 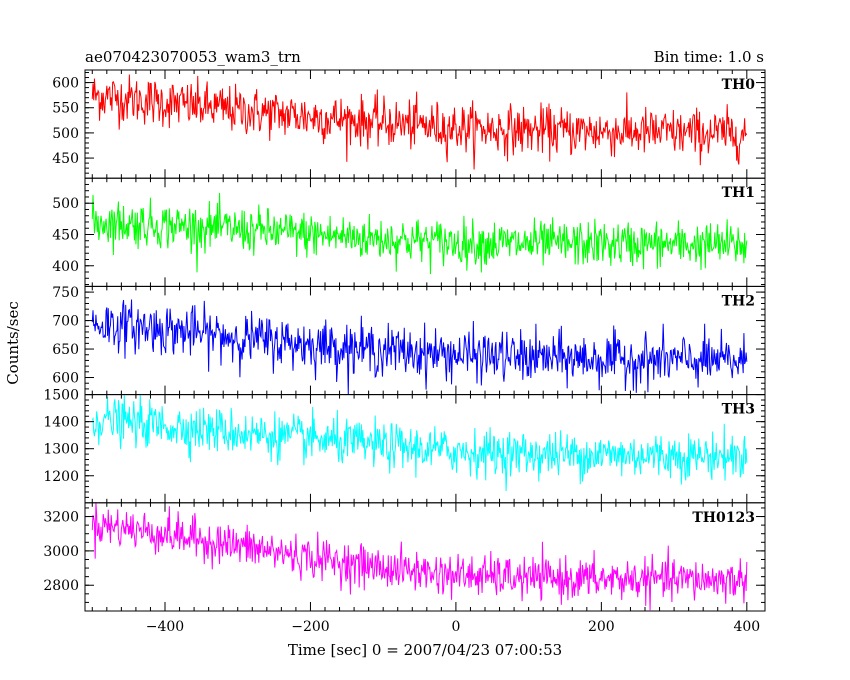 What do you see at coordinates (425, 650) in the screenshot?
I see `x-axis-title: Time [sec] 0 = 2007/04/23 07:00:53` at bounding box center [425, 650].